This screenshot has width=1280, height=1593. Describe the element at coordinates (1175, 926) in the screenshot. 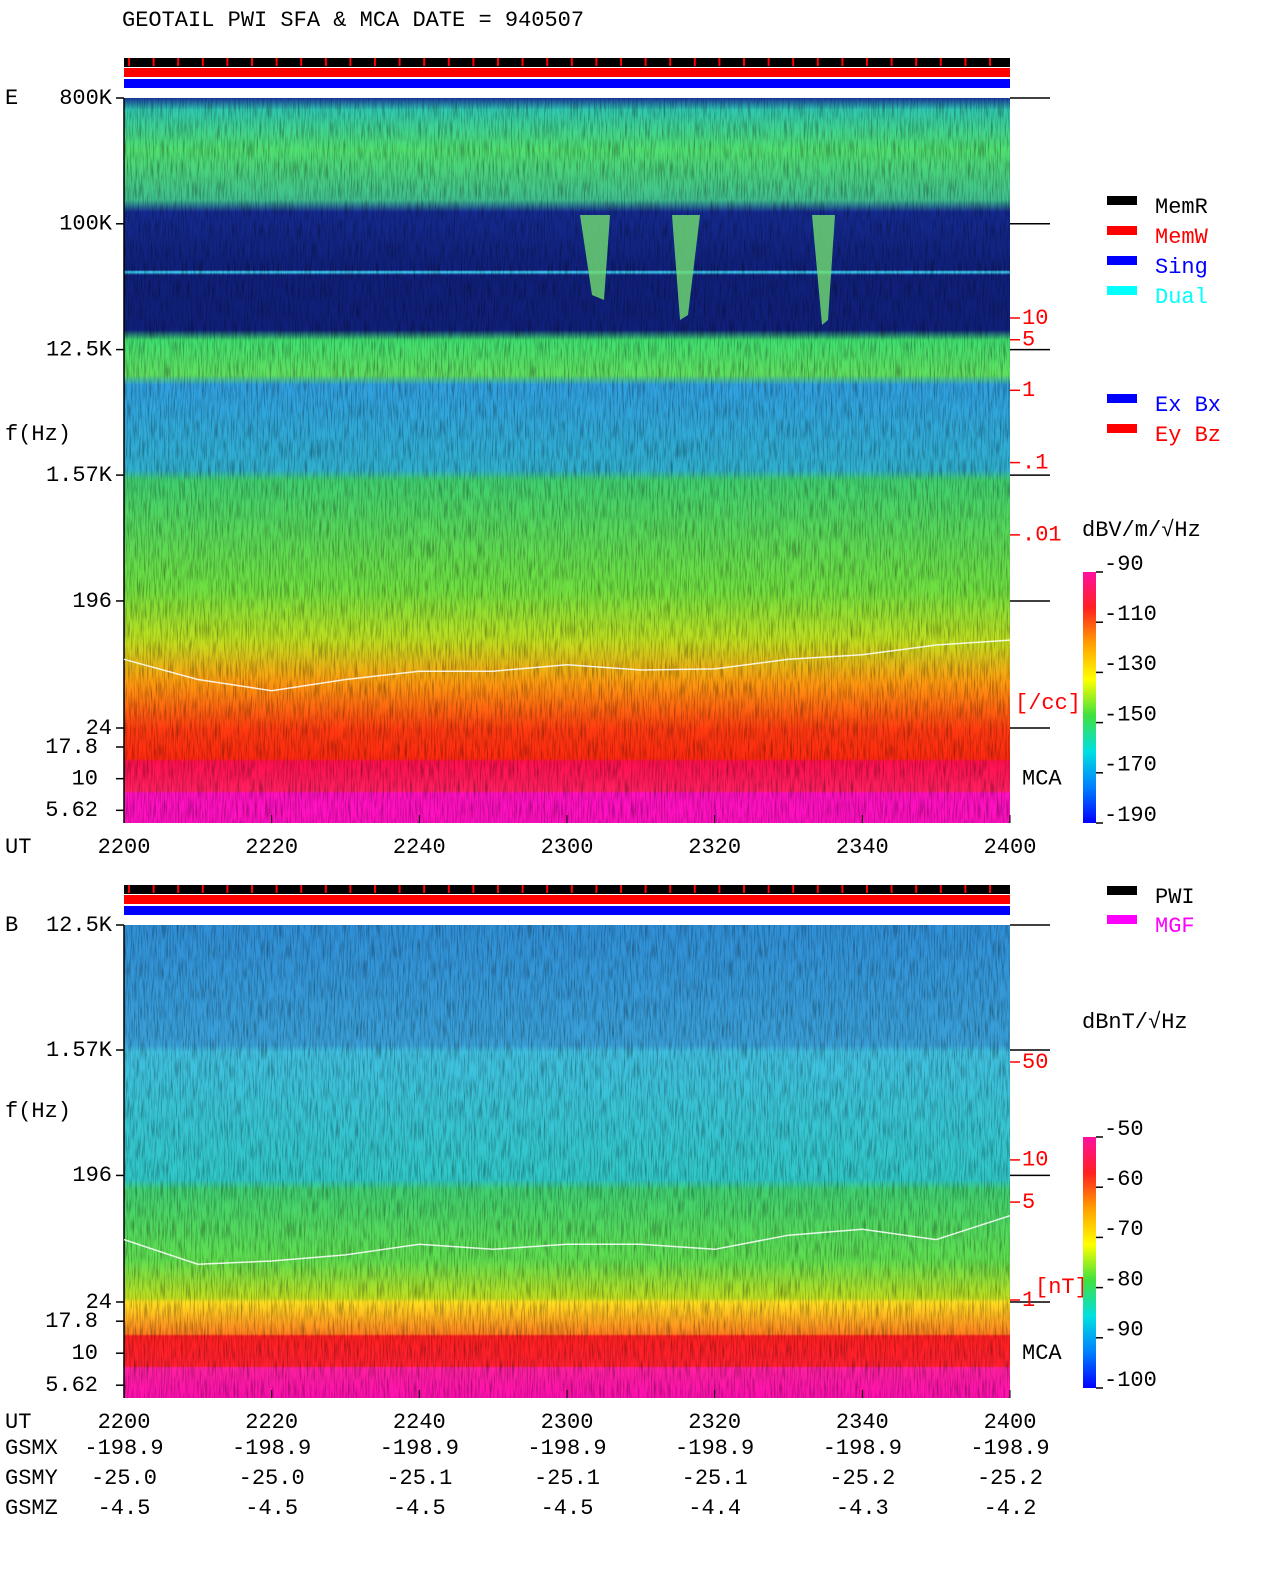

I see `legend-label: MGF` at that location.